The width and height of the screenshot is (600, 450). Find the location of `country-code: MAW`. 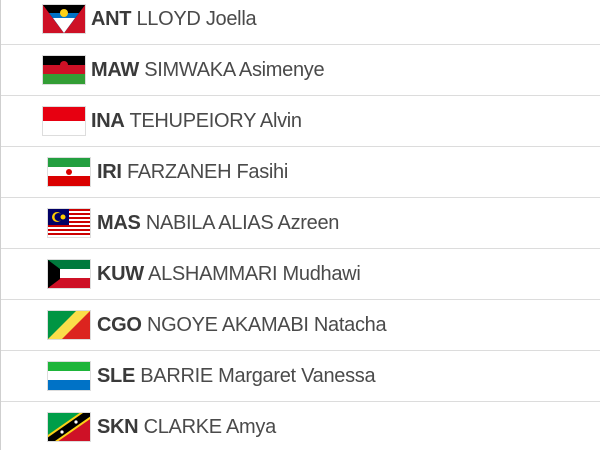

country-code: MAW is located at coordinates (115, 70).